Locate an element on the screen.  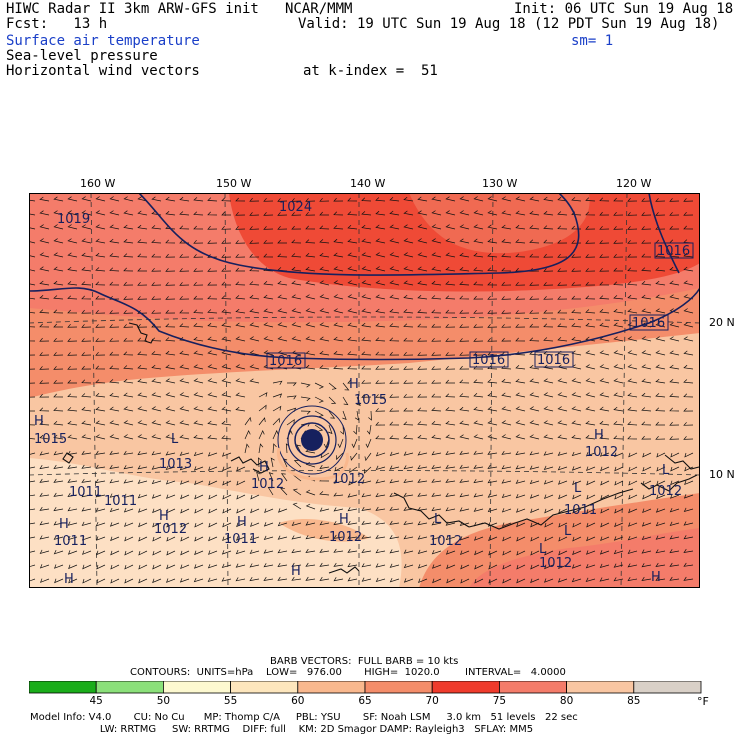
high-marker: H is located at coordinates (242, 522).